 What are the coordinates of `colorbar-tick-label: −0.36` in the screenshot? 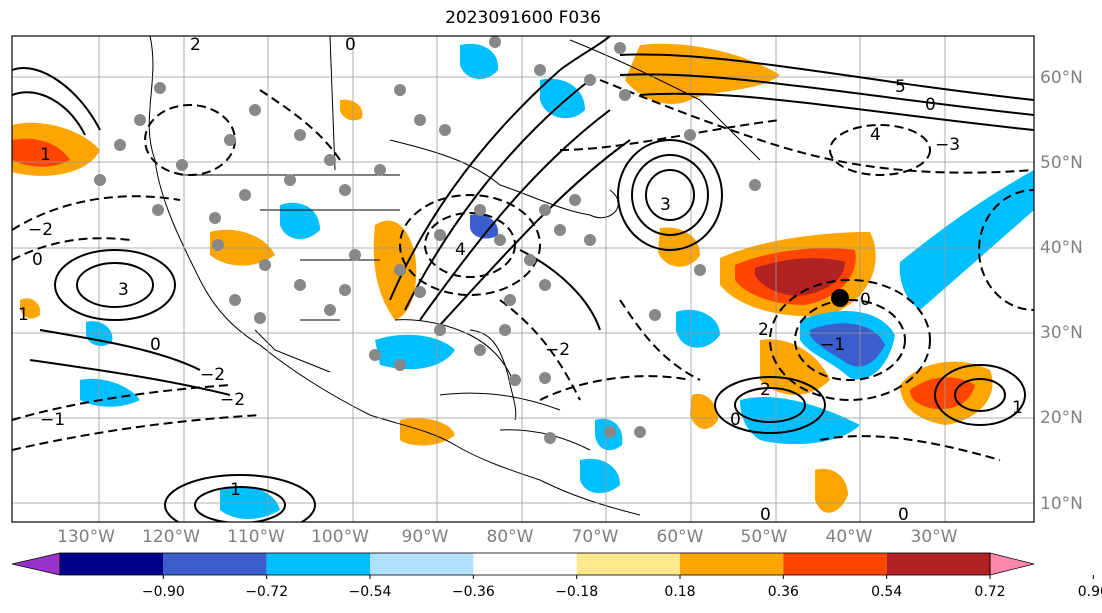 It's located at (473, 592).